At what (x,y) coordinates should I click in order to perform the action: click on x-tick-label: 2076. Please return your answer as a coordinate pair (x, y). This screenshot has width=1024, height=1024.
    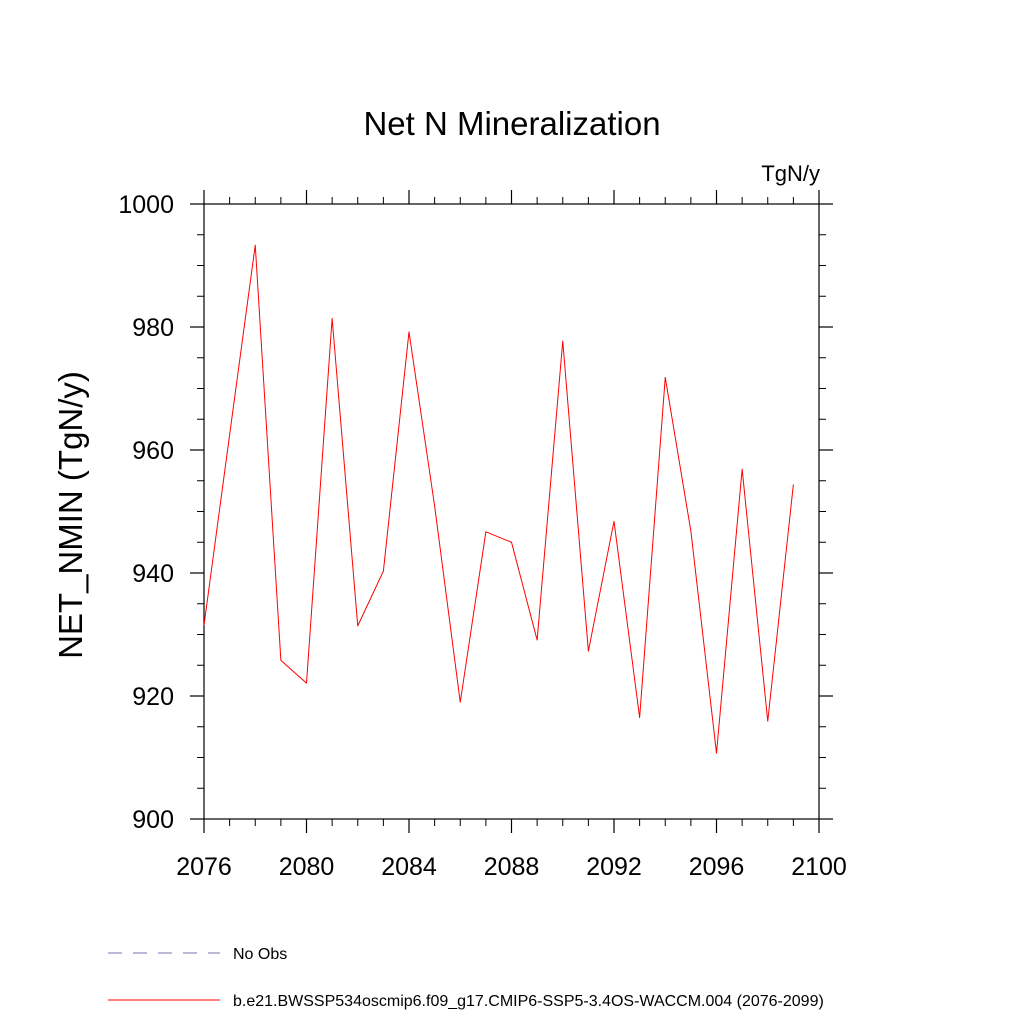
    Looking at the image, I should click on (204, 867).